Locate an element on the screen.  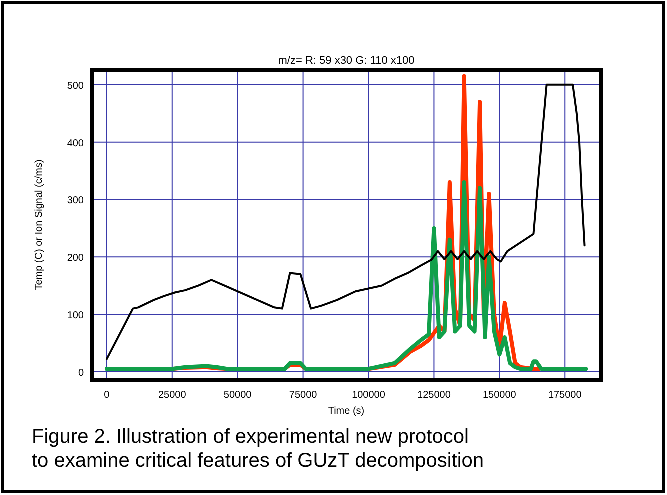
x-tick-label: 25000 is located at coordinates (172, 395).